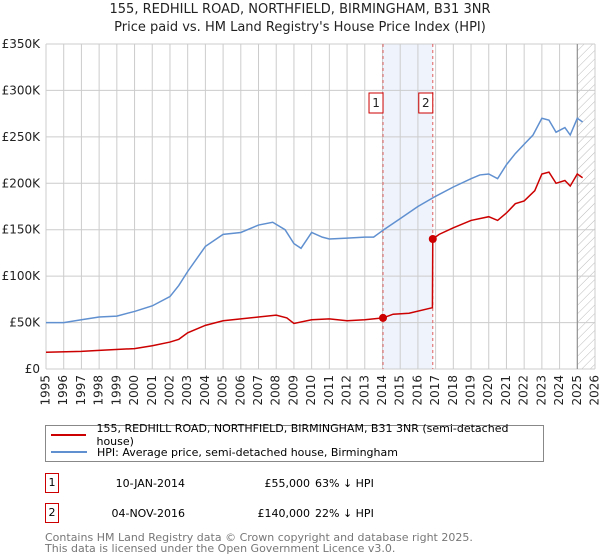 This screenshot has height=560, width=600. I want to click on x-tick-label: 1999, so click(116, 390).